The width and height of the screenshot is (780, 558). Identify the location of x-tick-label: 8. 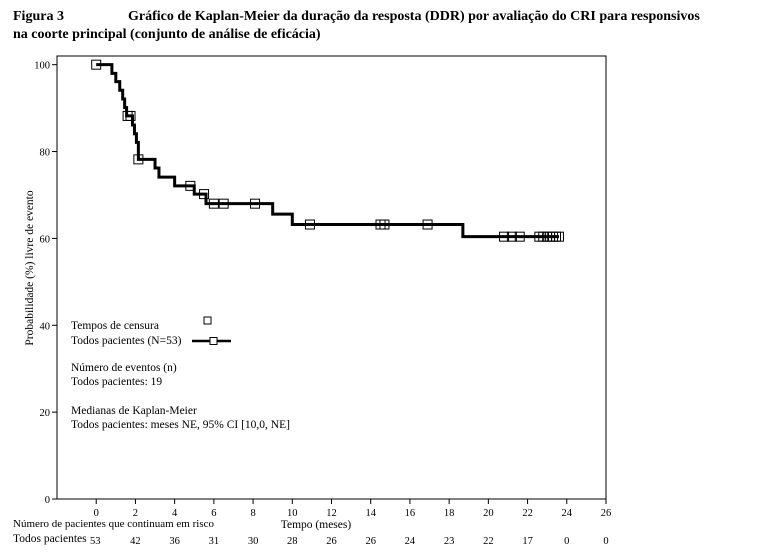
(252, 513).